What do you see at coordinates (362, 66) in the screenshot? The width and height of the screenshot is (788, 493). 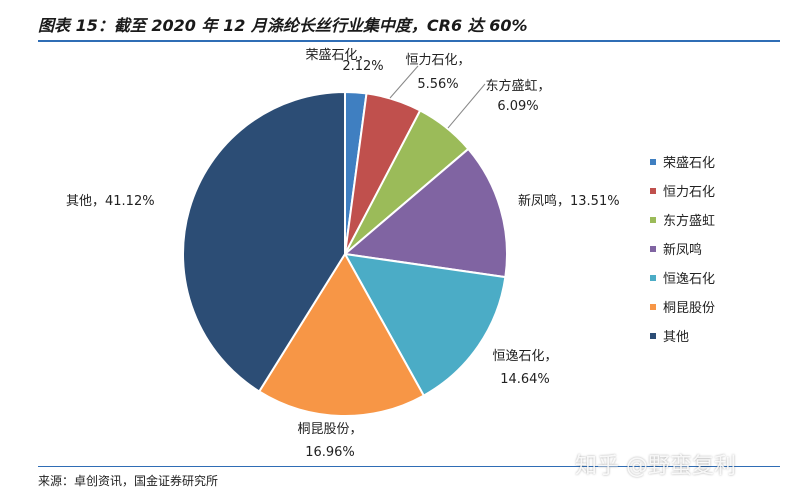 I see `data-label-value-荣盛石化: 2.12%` at bounding box center [362, 66].